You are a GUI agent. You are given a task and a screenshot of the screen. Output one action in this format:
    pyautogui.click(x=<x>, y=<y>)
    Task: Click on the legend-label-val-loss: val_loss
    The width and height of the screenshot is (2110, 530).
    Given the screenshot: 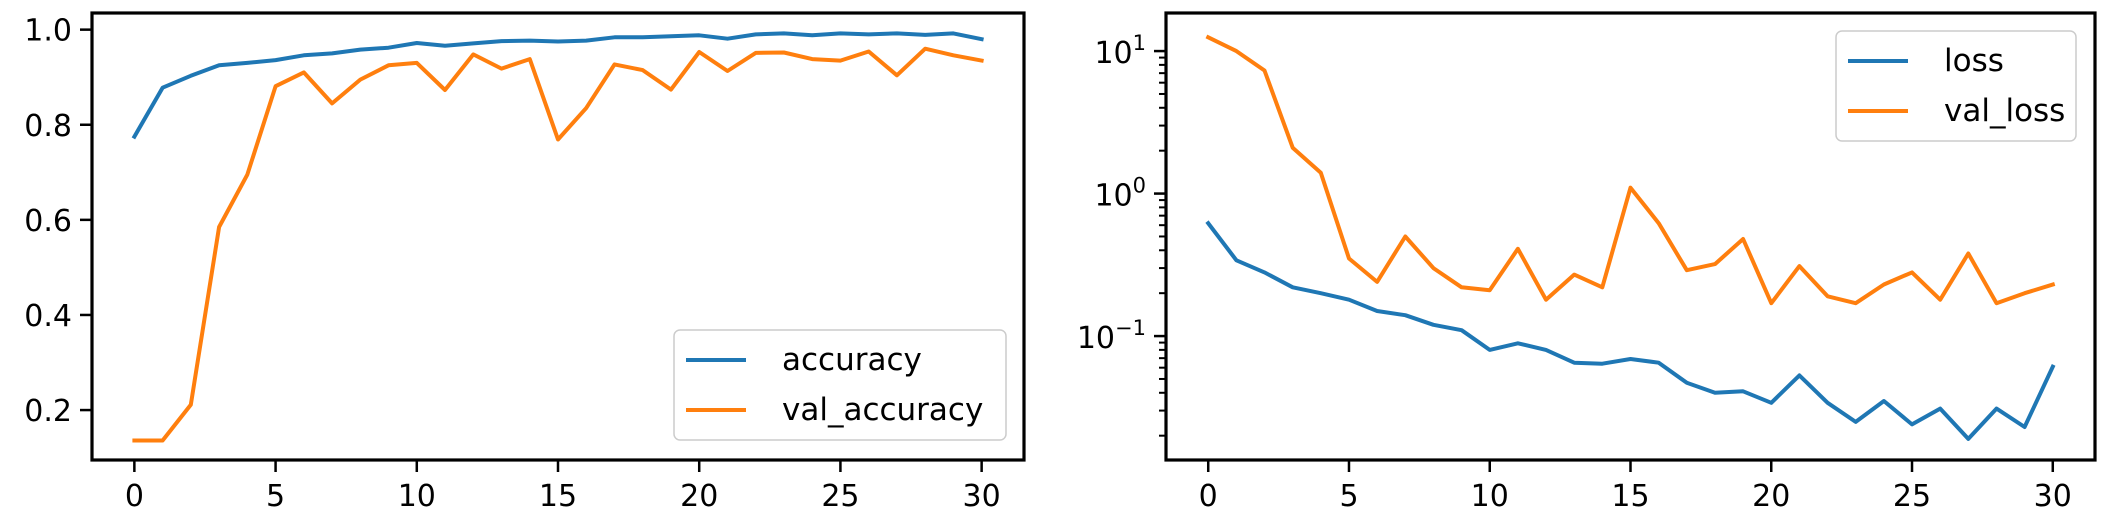 What is the action you would take?
    pyautogui.click(x=2004, y=111)
    